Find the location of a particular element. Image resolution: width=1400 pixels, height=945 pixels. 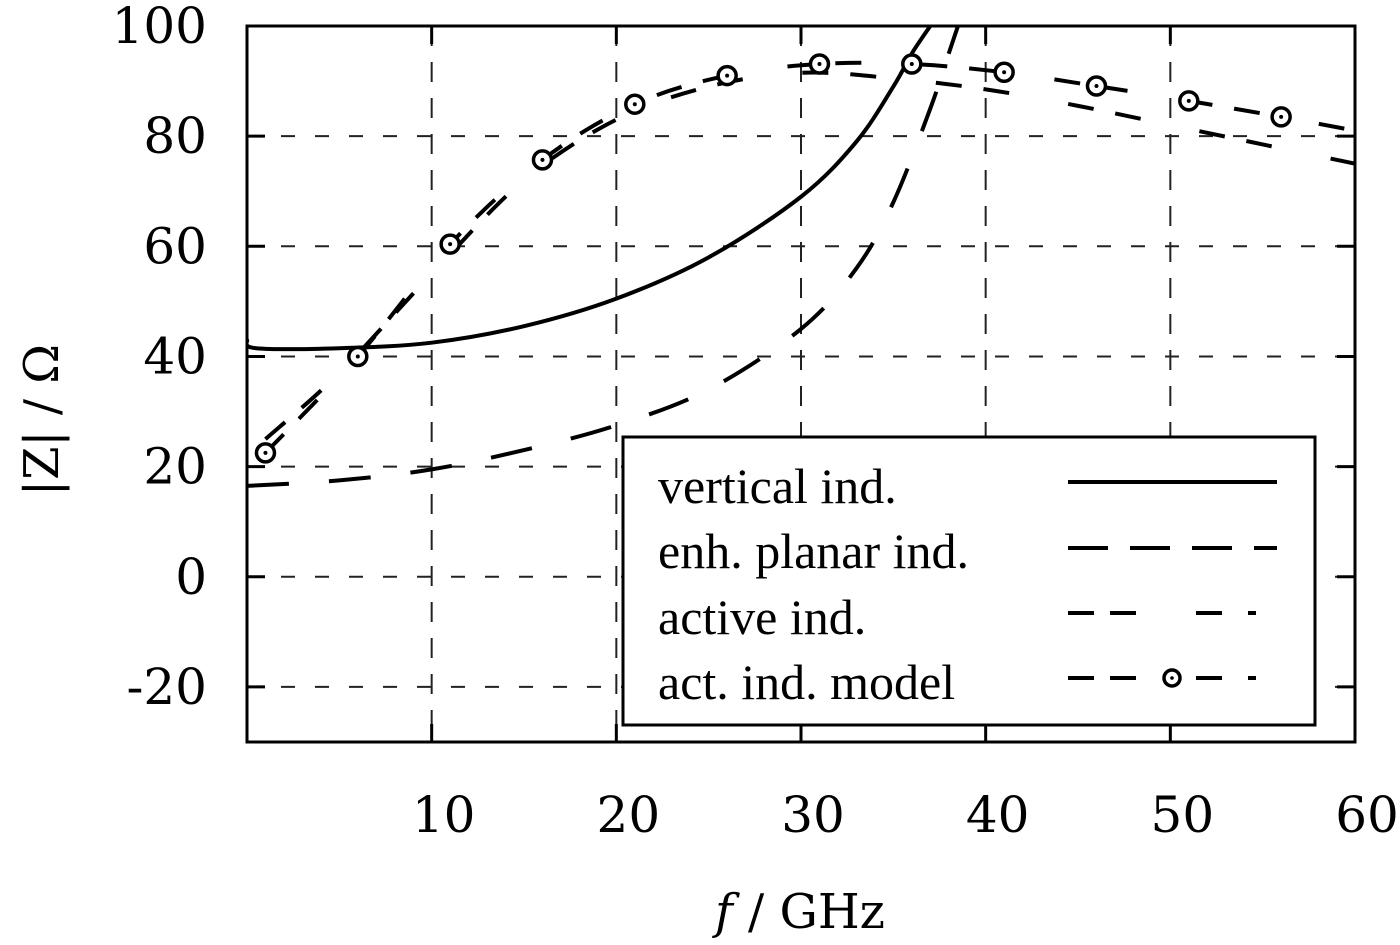

legend-label-model: act. ind. model is located at coordinates (806, 682).